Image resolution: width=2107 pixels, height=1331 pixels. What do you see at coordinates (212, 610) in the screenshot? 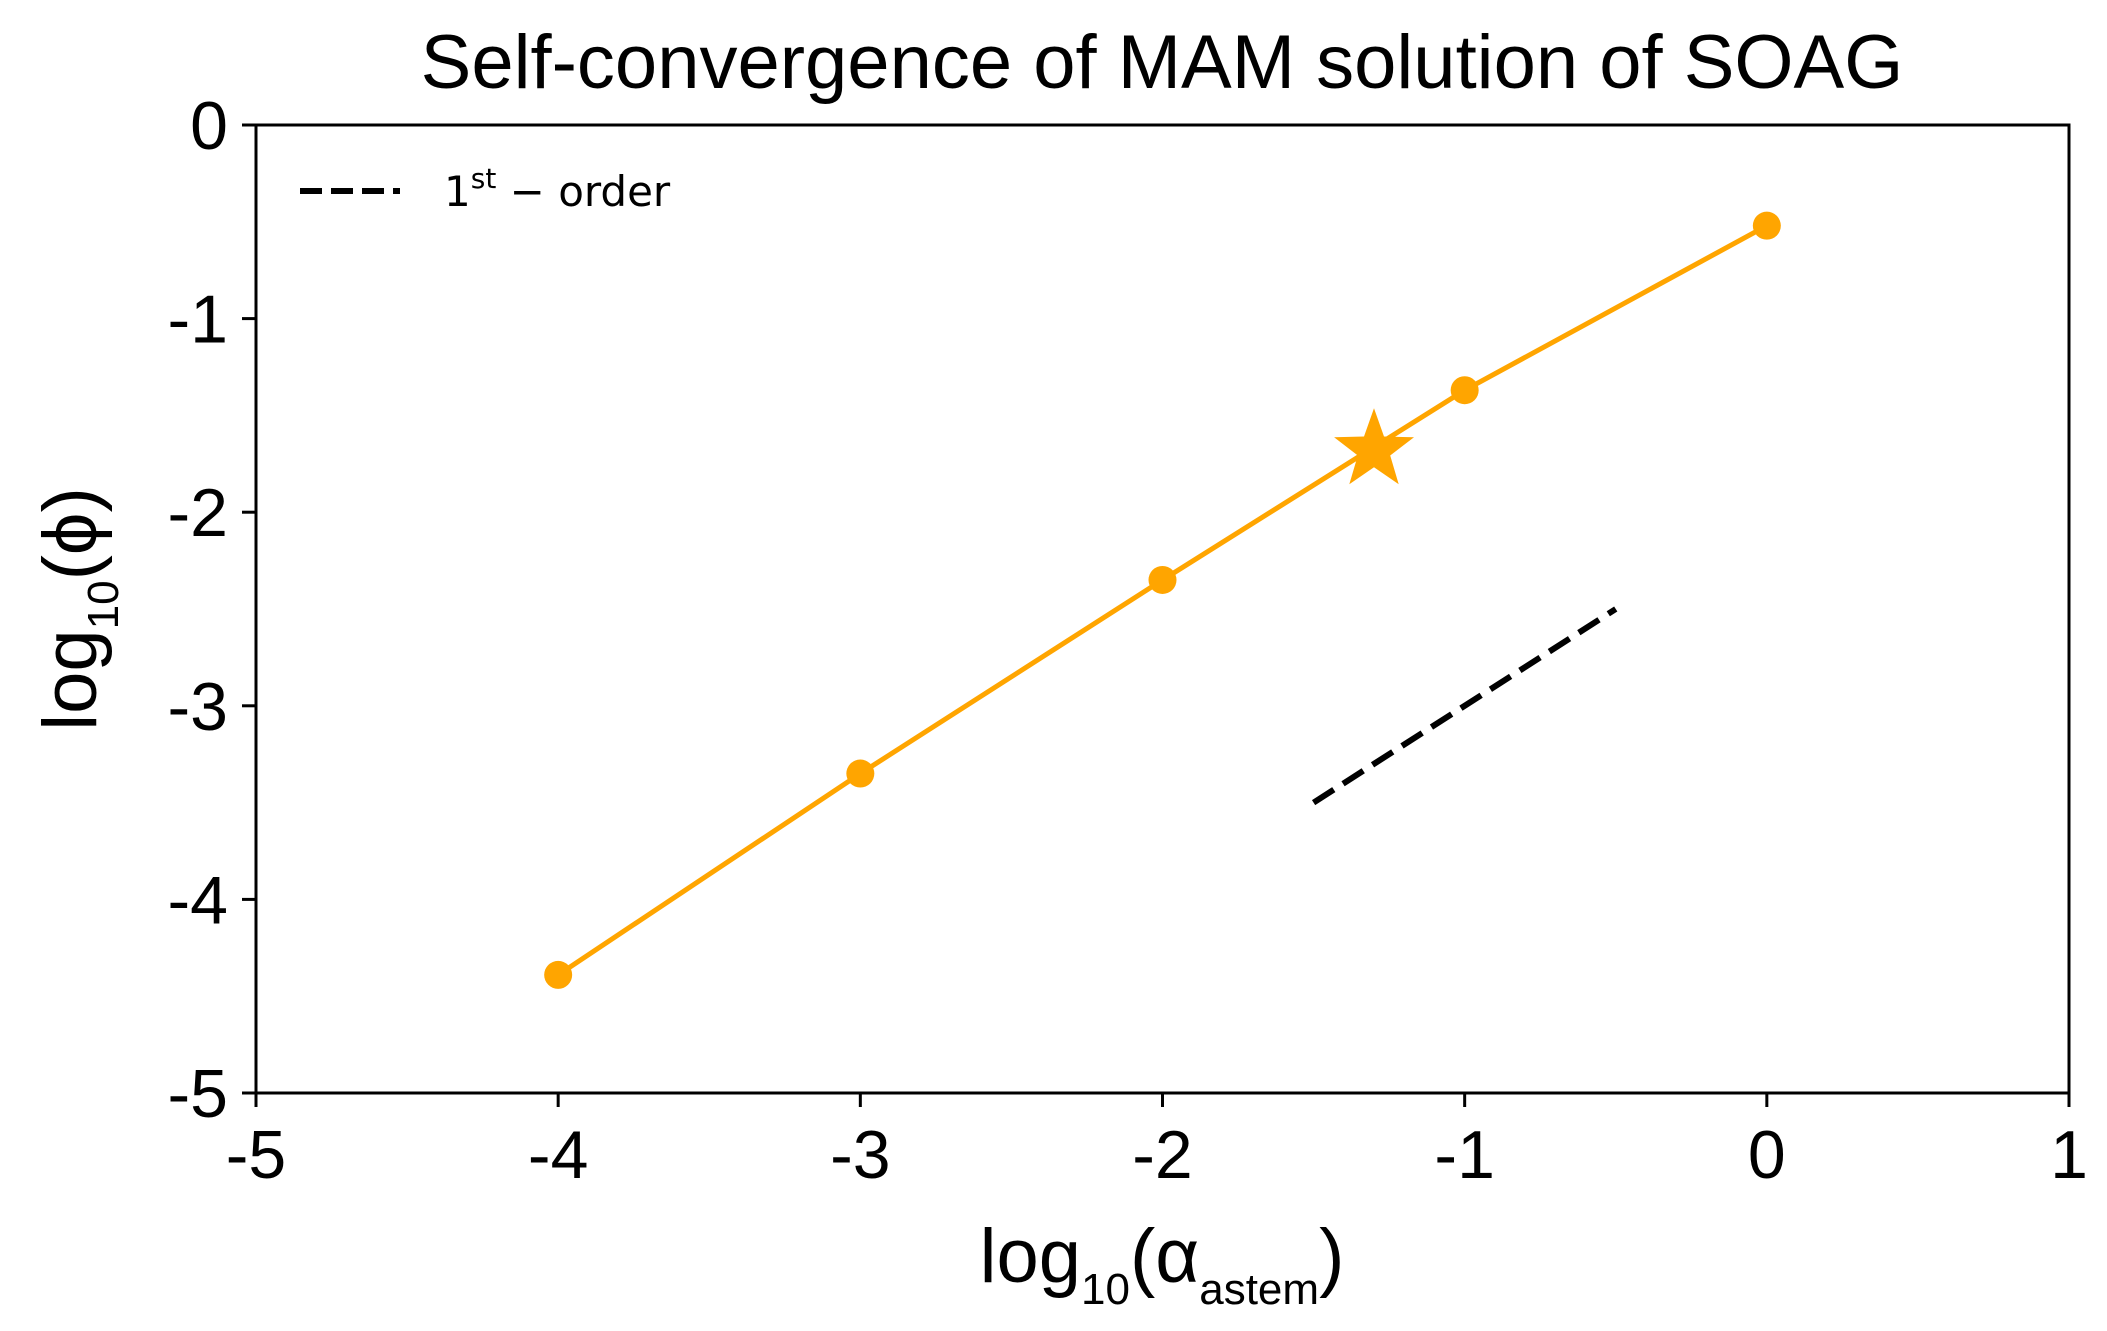
I see `y-axis: 0 -1 -2 -3 -4 -5` at bounding box center [212, 610].